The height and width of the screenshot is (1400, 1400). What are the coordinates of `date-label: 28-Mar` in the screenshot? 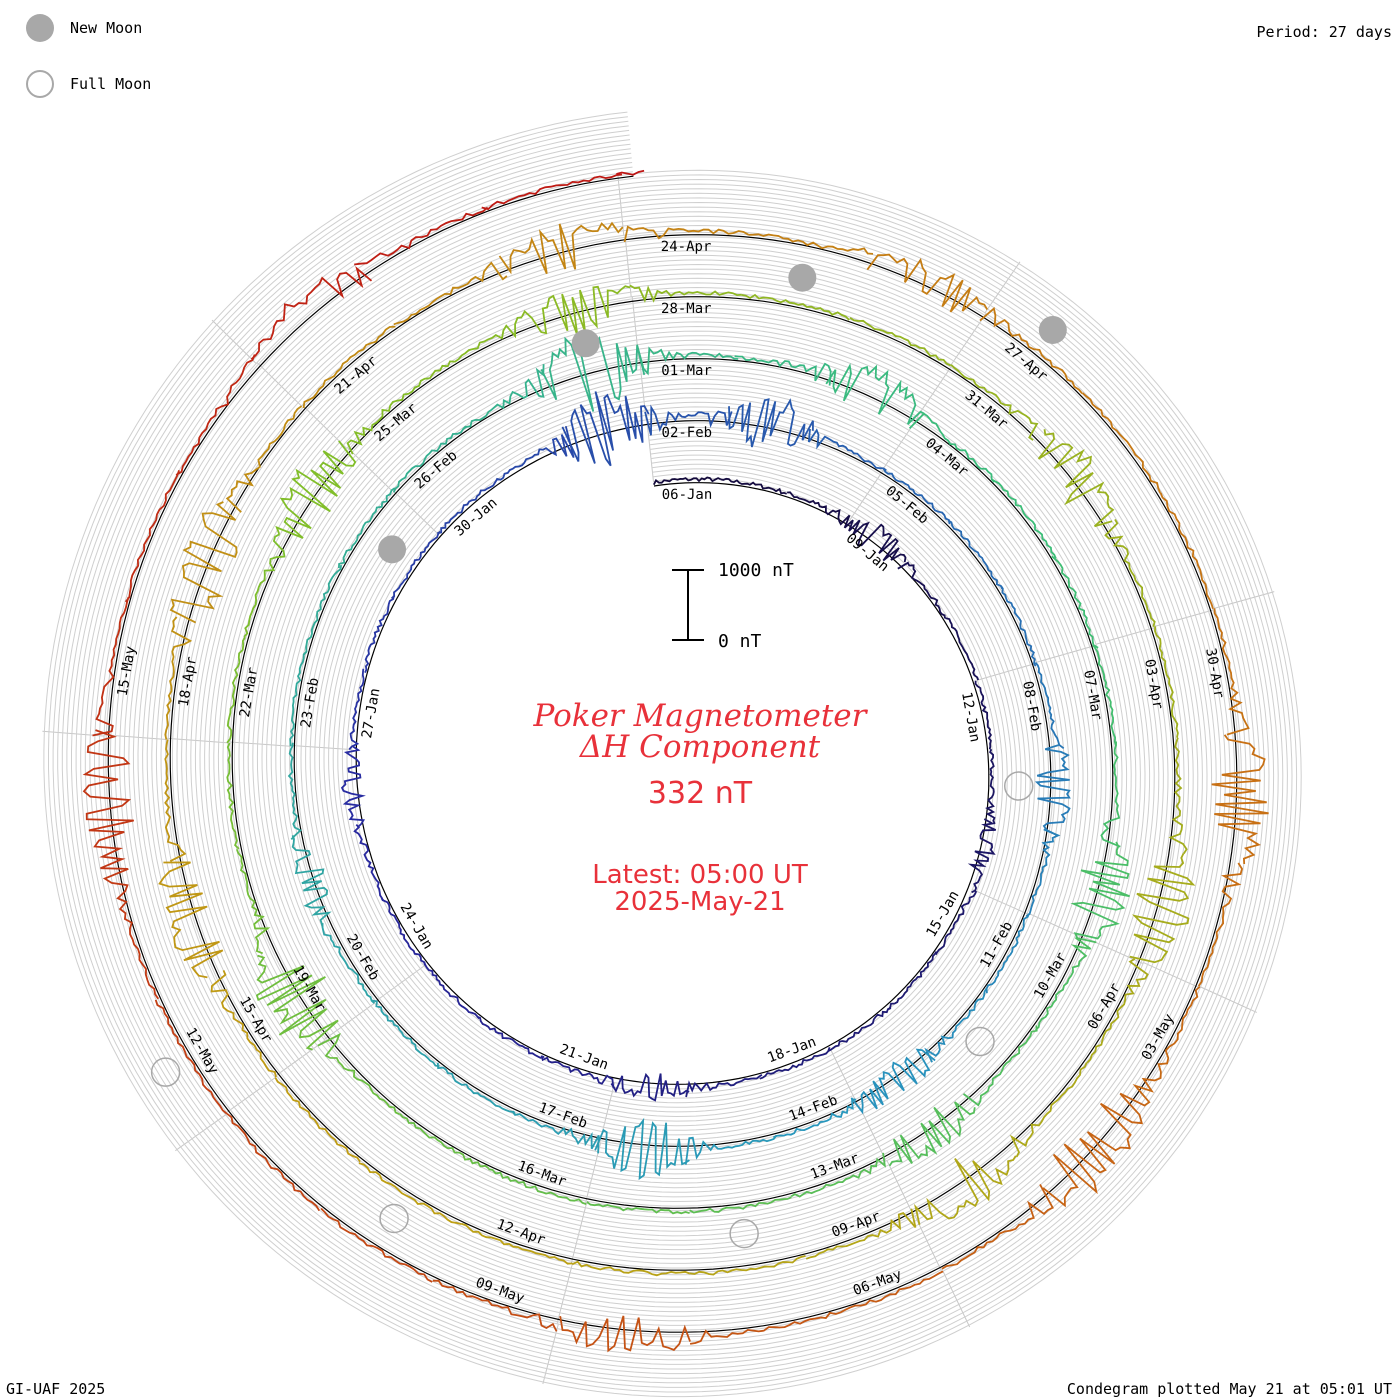 It's located at (686, 309).